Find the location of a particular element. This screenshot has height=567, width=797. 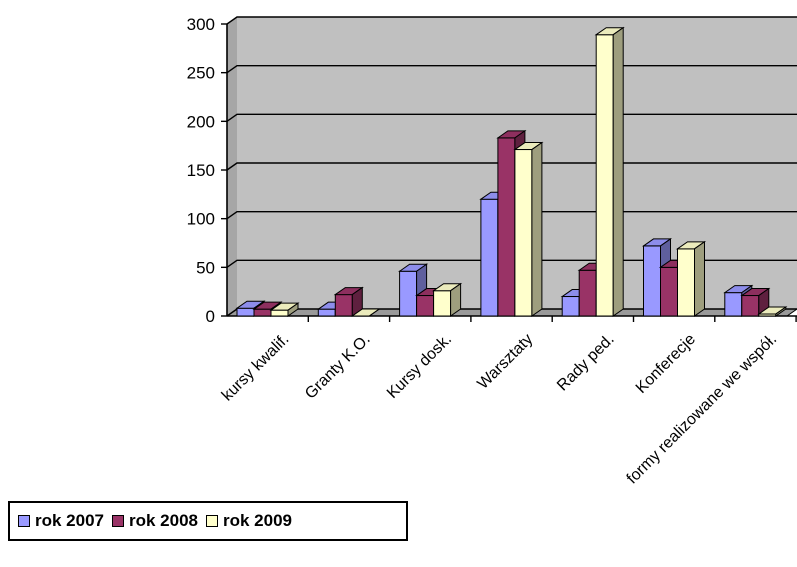

y-tick-label: 0 is located at coordinates (210, 316).